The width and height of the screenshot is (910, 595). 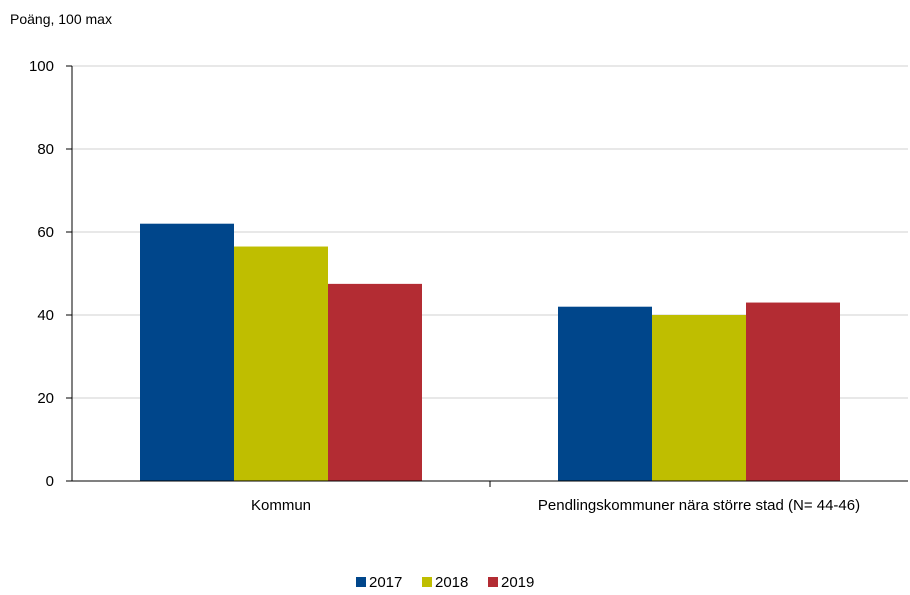 What do you see at coordinates (281, 505) in the screenshot?
I see `x-category-label: Kommun` at bounding box center [281, 505].